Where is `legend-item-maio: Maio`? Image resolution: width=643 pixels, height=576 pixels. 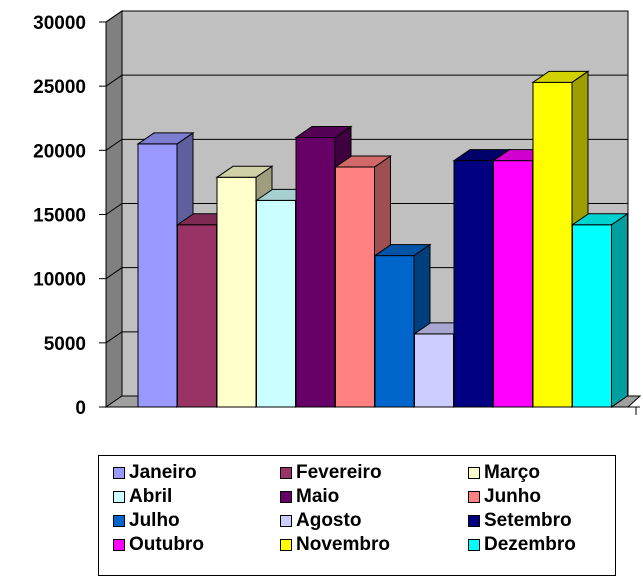
legend-item-maio: Maio is located at coordinates (309, 497).